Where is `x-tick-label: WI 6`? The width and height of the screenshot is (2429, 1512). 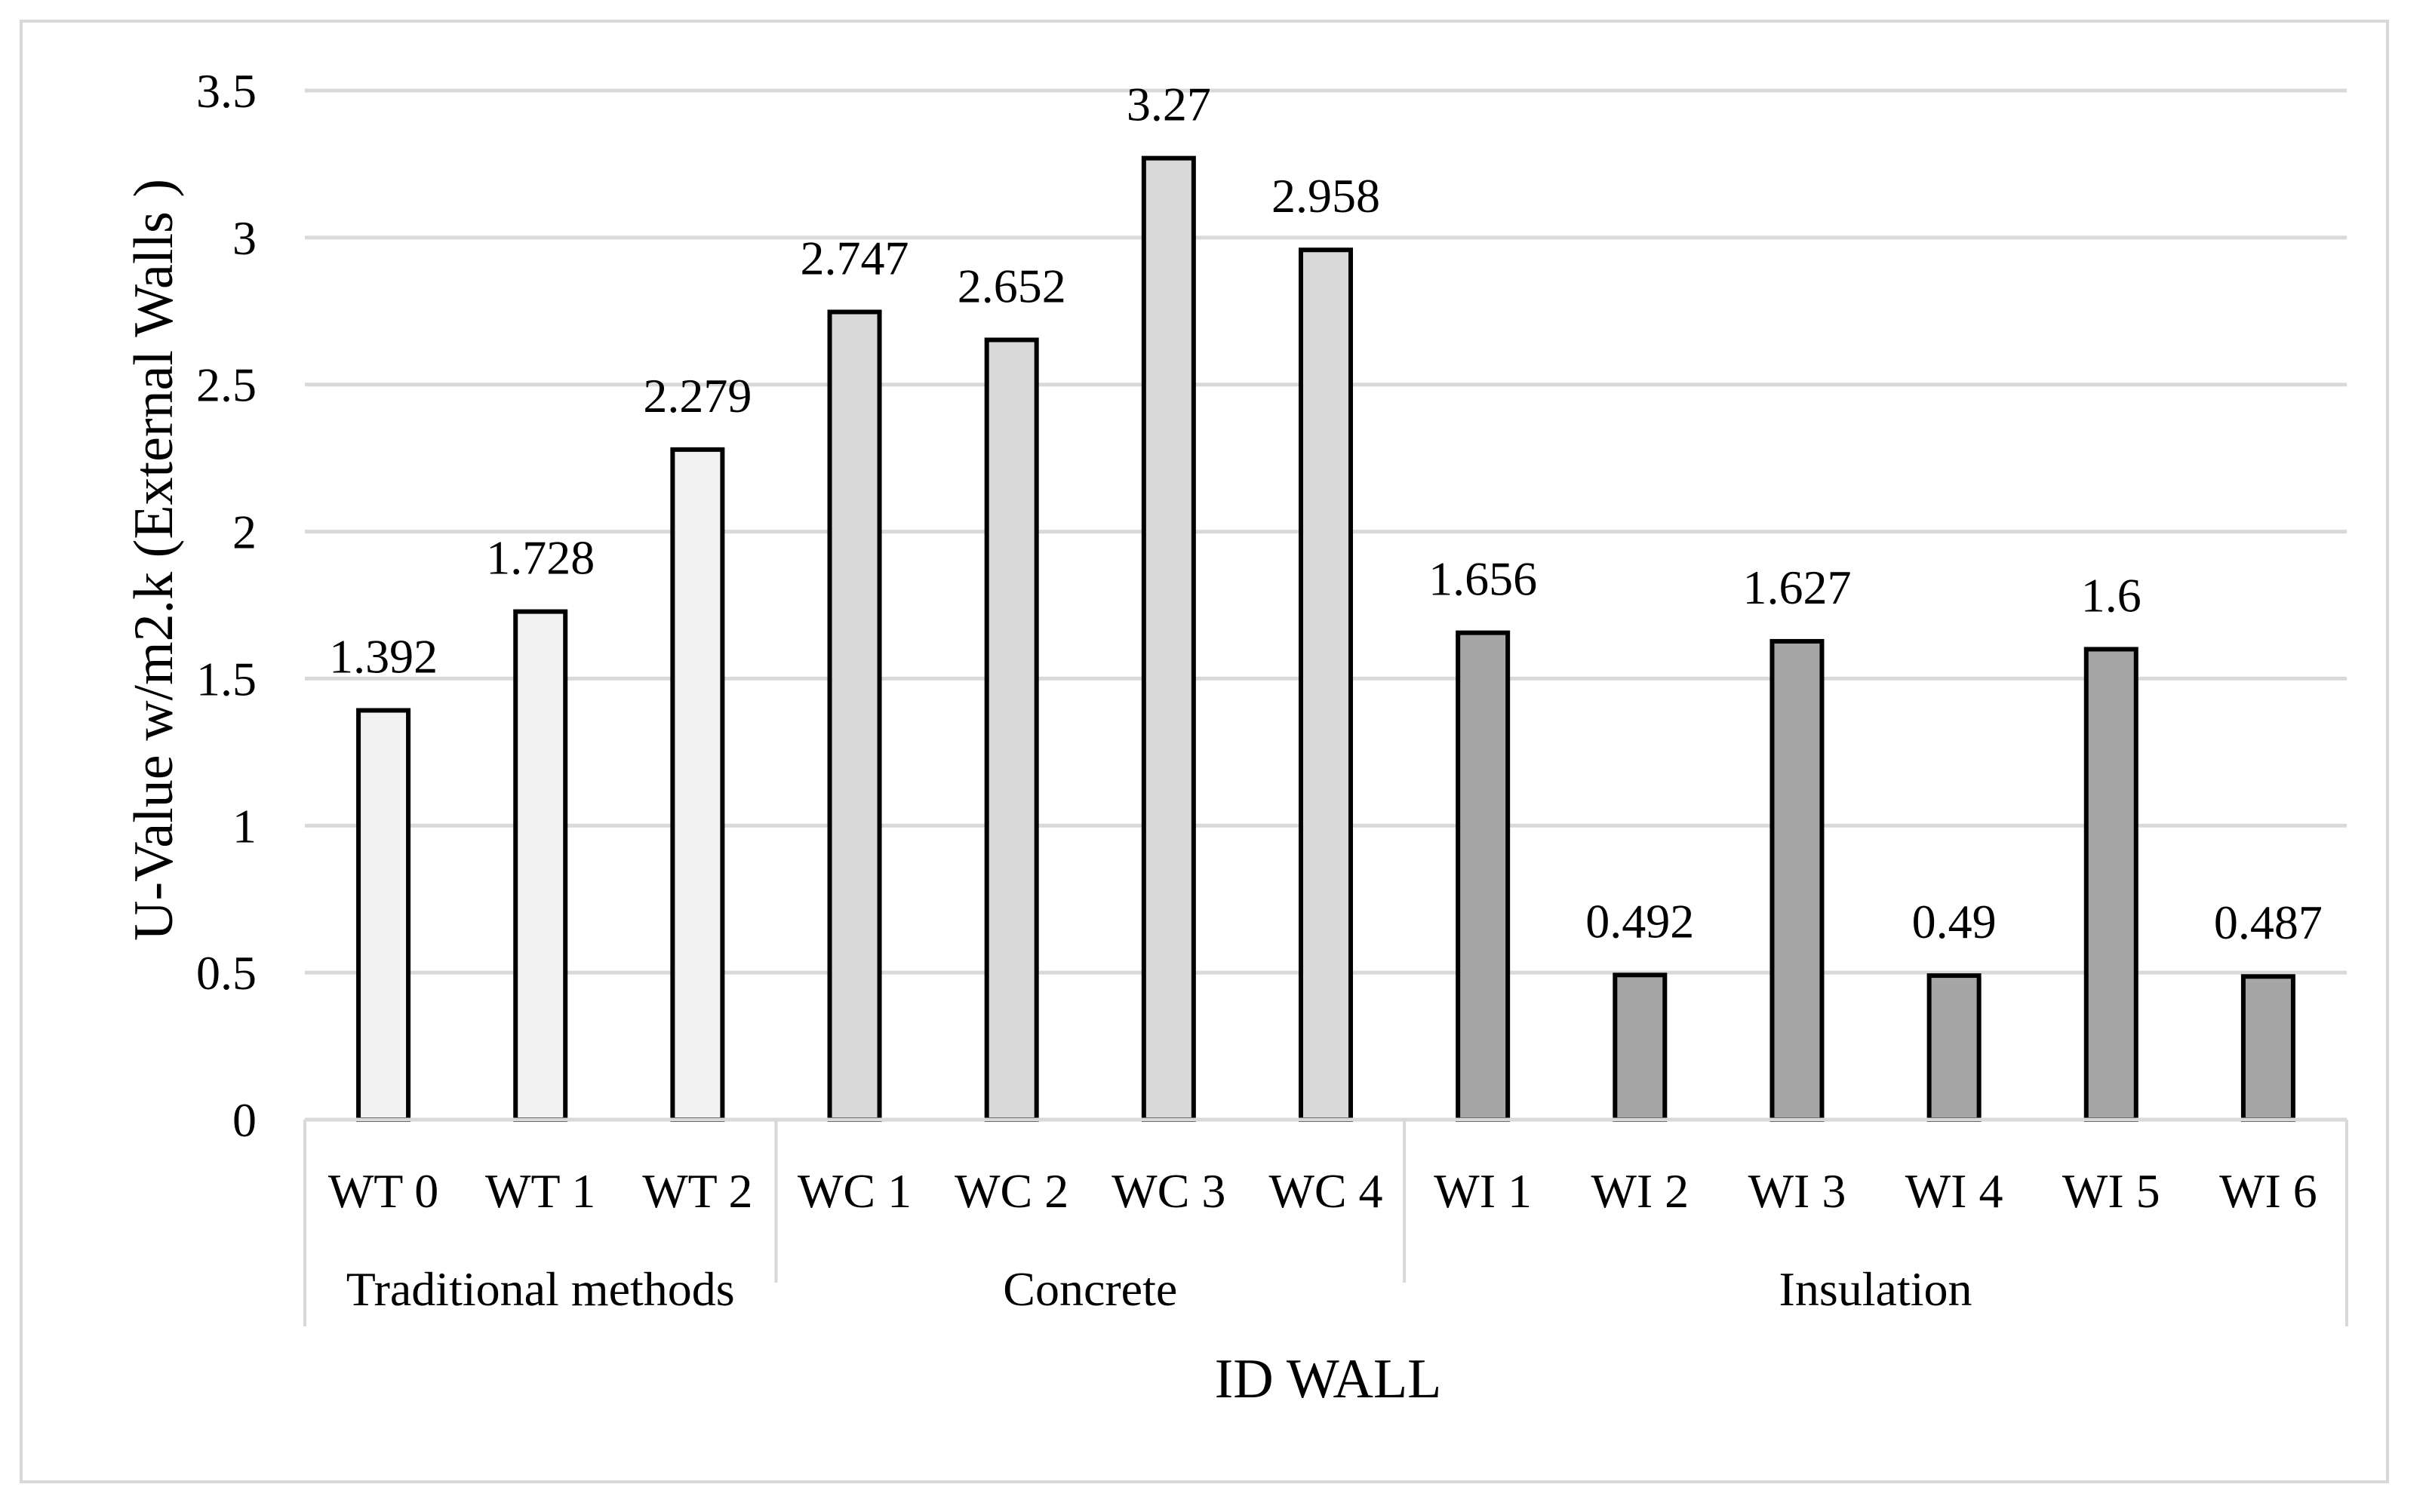
x-tick-label: WI 6 is located at coordinates (2268, 1191).